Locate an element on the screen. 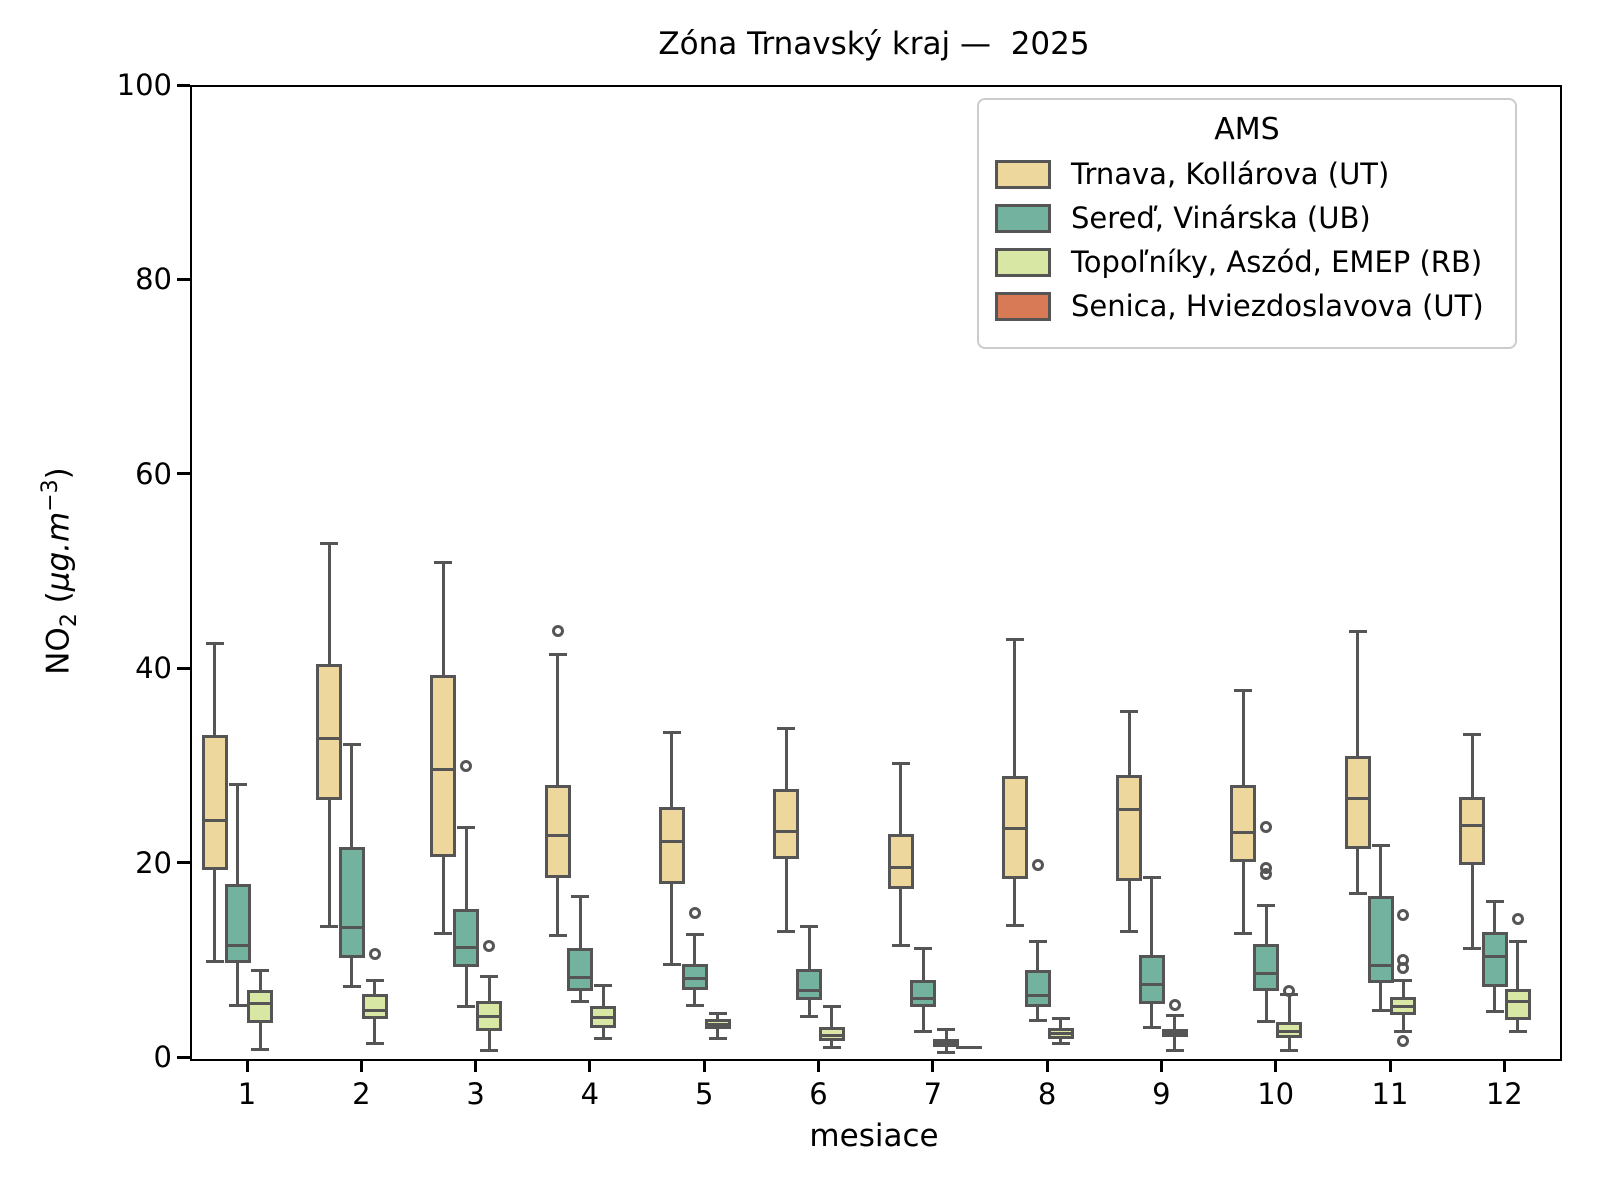  outlier-point is located at coordinates (374, 954).